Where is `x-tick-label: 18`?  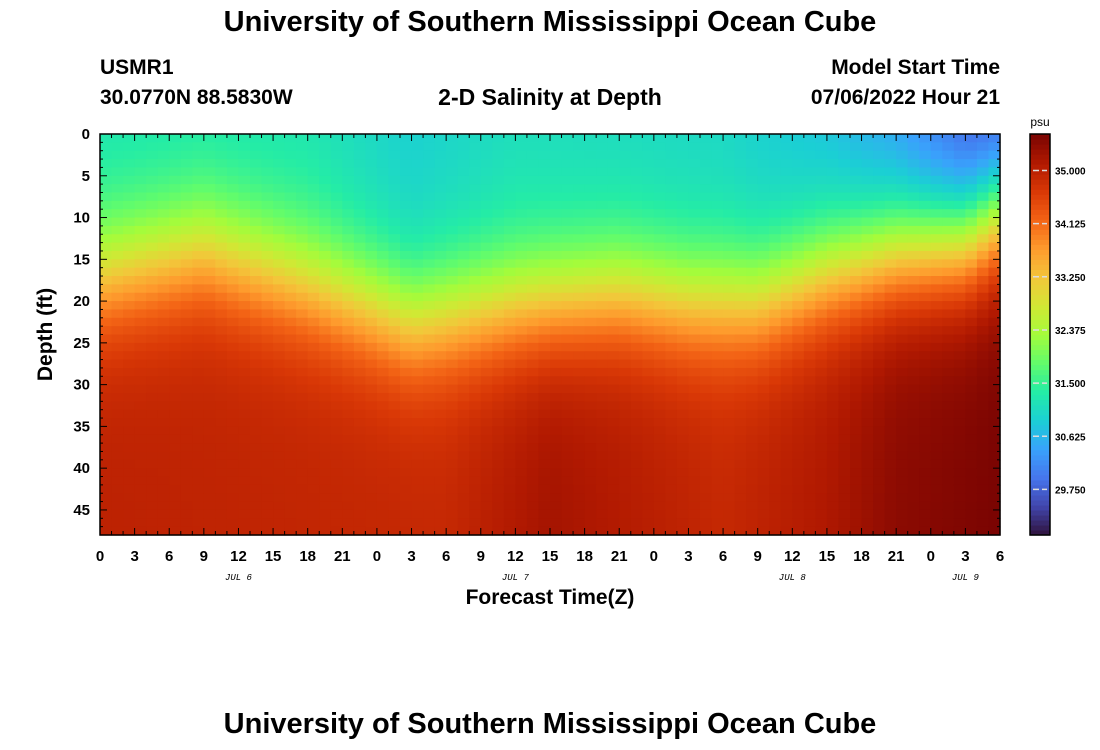 x-tick-label: 18 is located at coordinates (307, 556).